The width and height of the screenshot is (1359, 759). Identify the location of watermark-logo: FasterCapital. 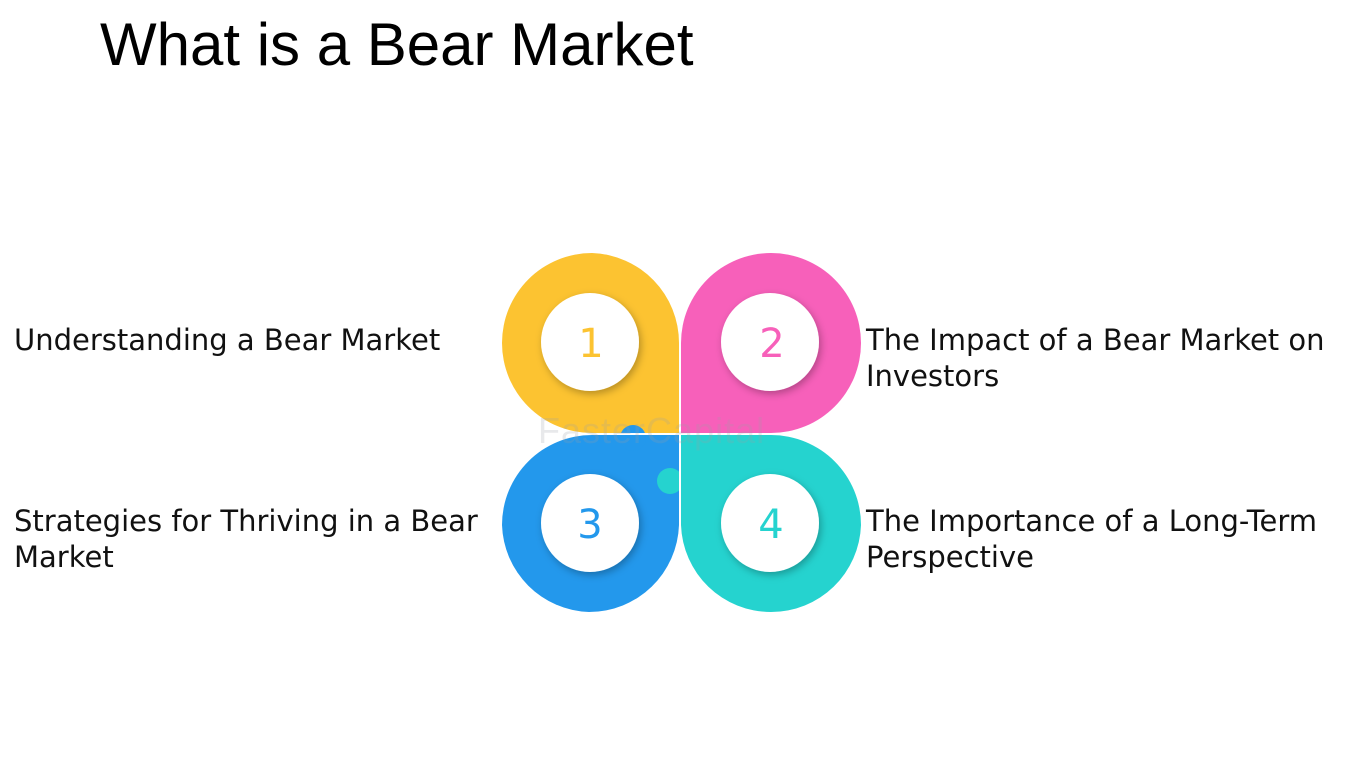
(652, 430).